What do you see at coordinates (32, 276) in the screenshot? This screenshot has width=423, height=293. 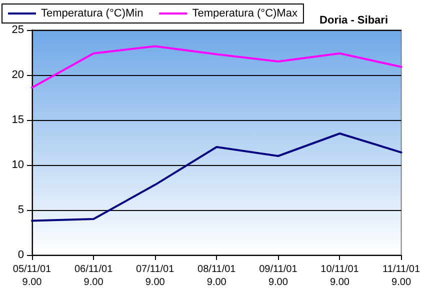 I see `x-tick-label: 05/11/01 9.00` at bounding box center [32, 276].